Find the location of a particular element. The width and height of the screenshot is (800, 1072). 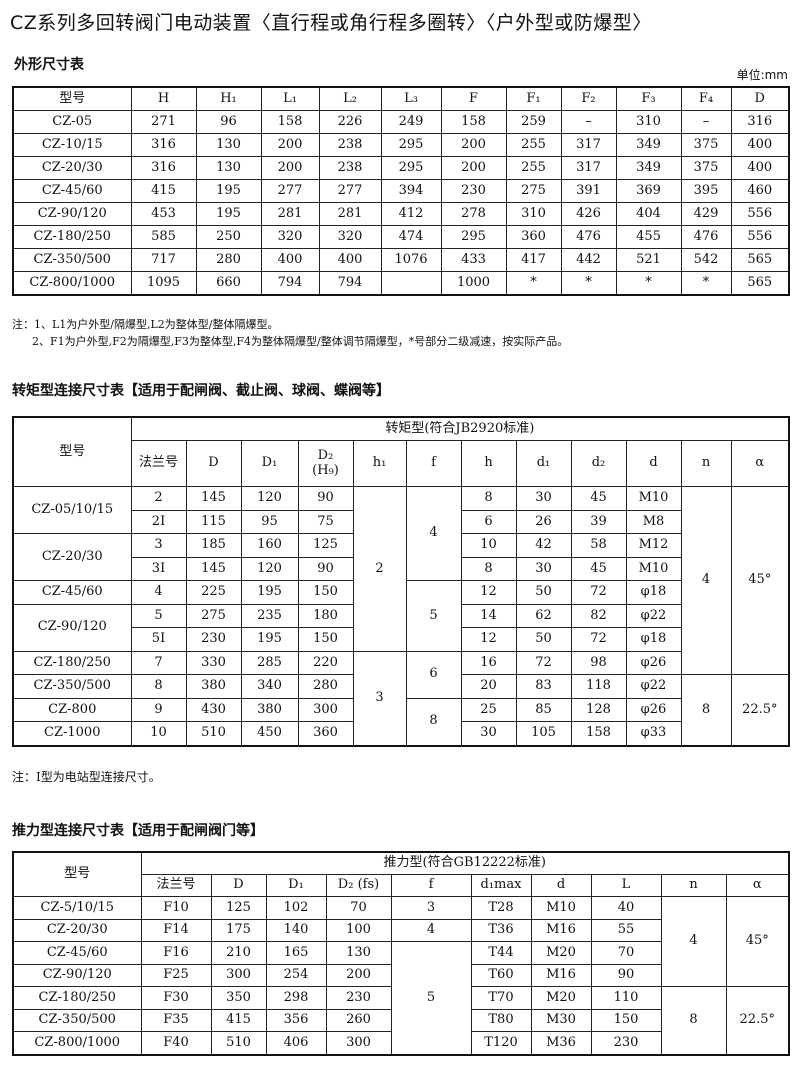

value-cell: 200 is located at coordinates (473, 145).